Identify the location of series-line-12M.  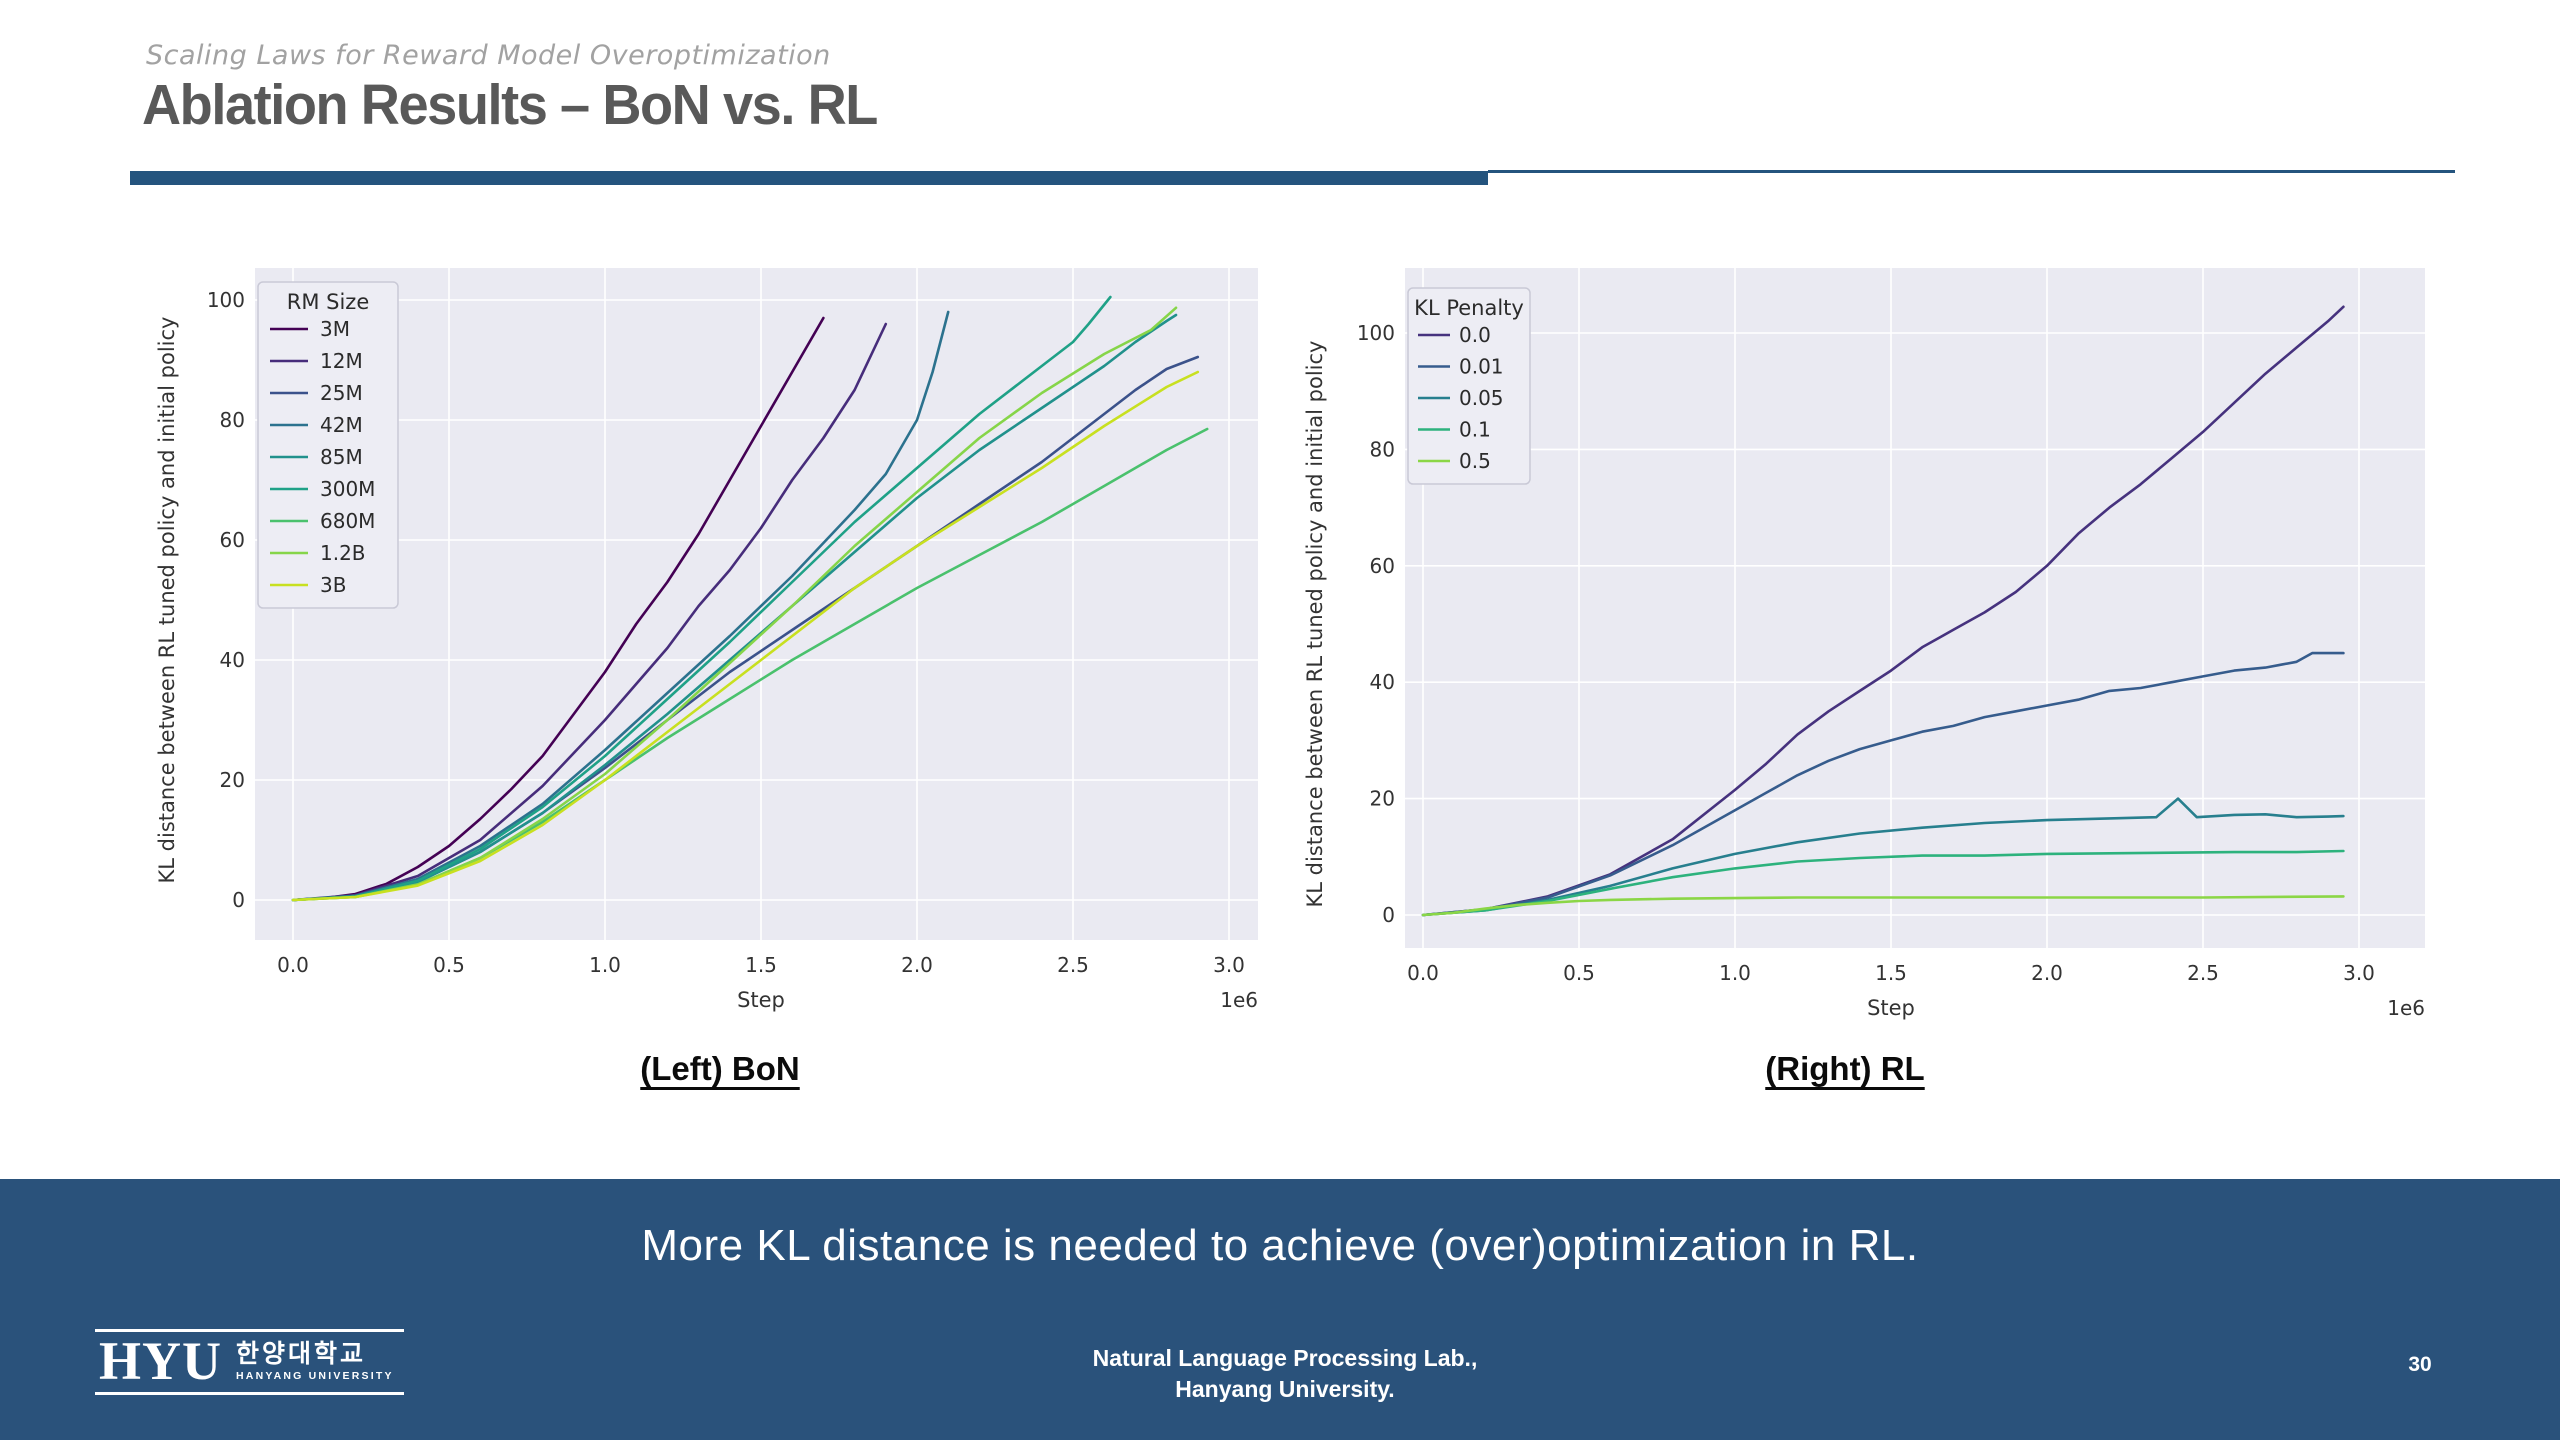
(589, 612).